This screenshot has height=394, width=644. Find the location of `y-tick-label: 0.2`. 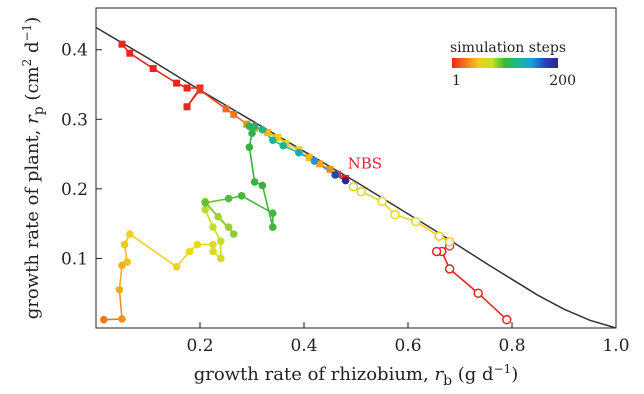

y-tick-label: 0.2 is located at coordinates (74, 190).